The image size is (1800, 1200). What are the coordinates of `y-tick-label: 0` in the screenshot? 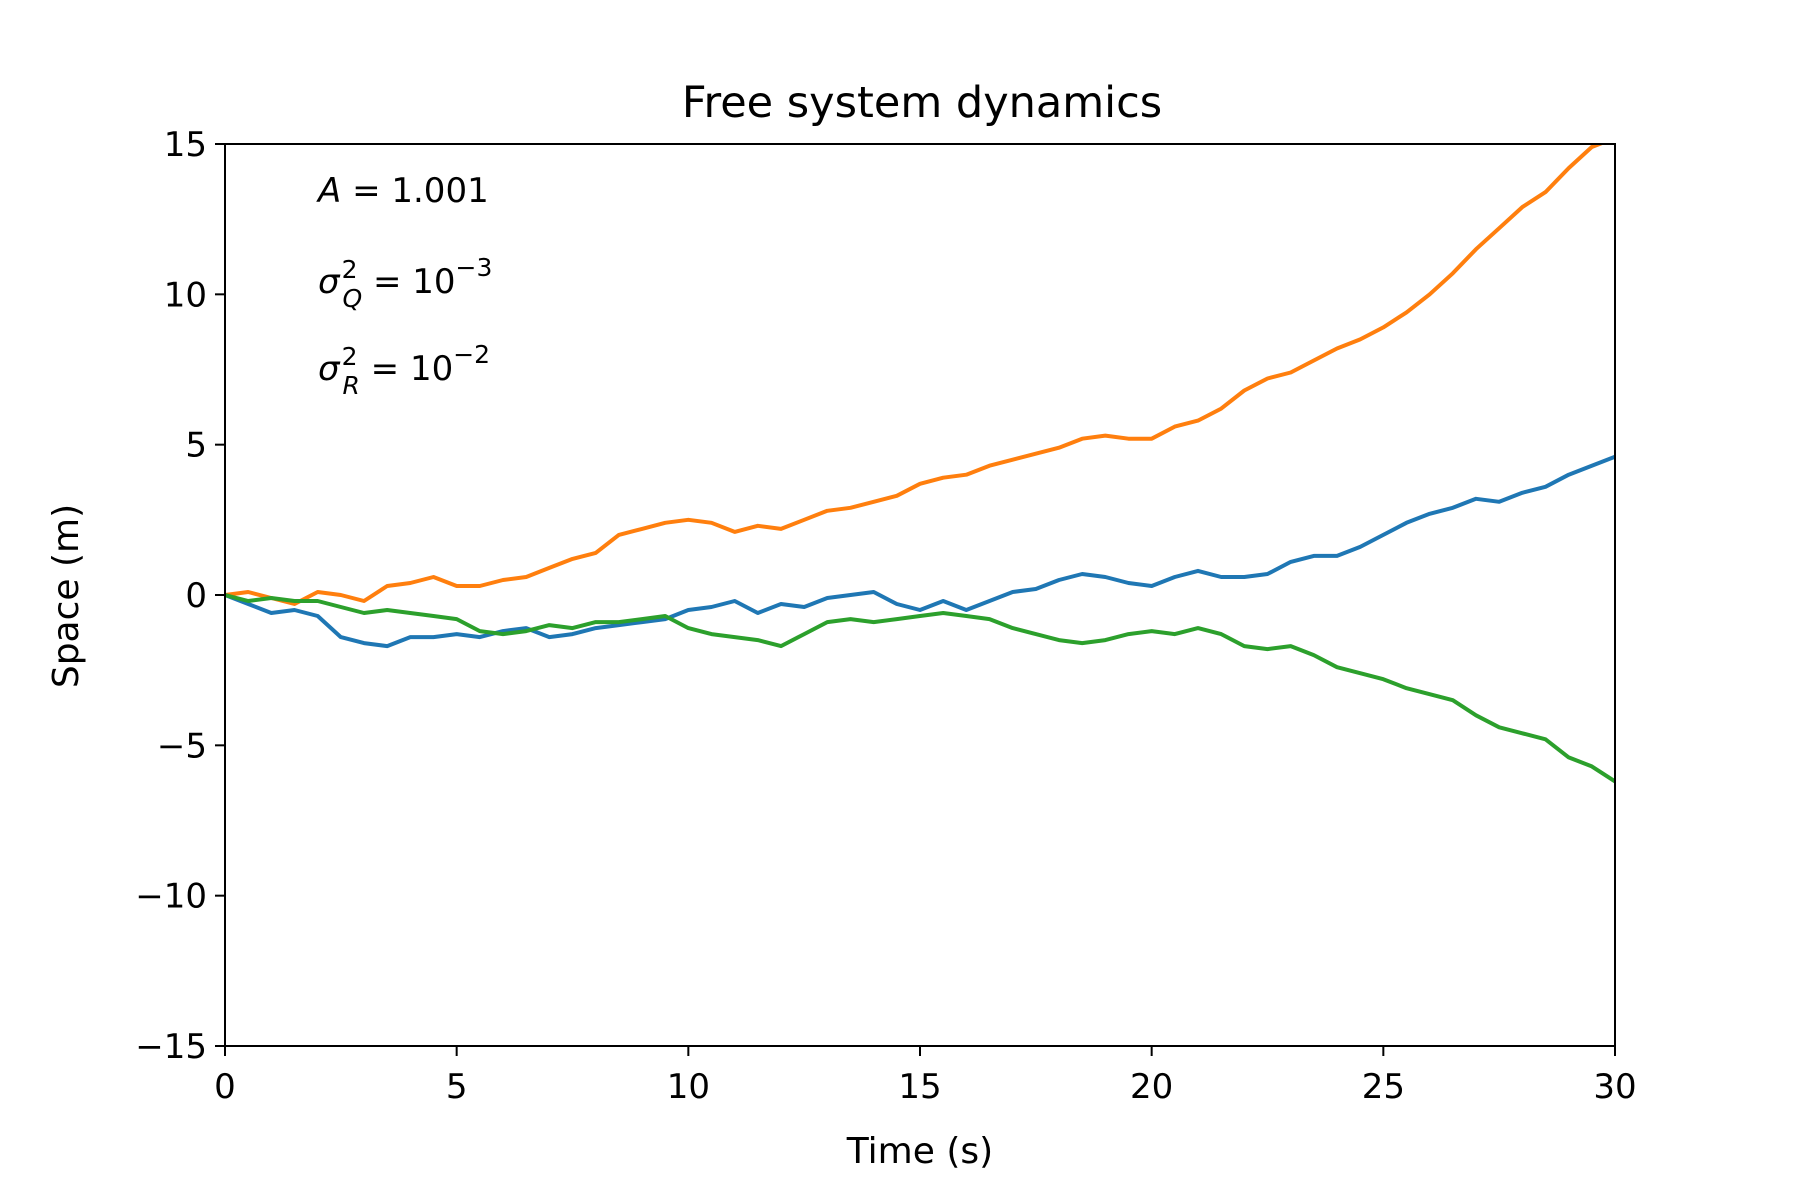 It's located at (196, 596).